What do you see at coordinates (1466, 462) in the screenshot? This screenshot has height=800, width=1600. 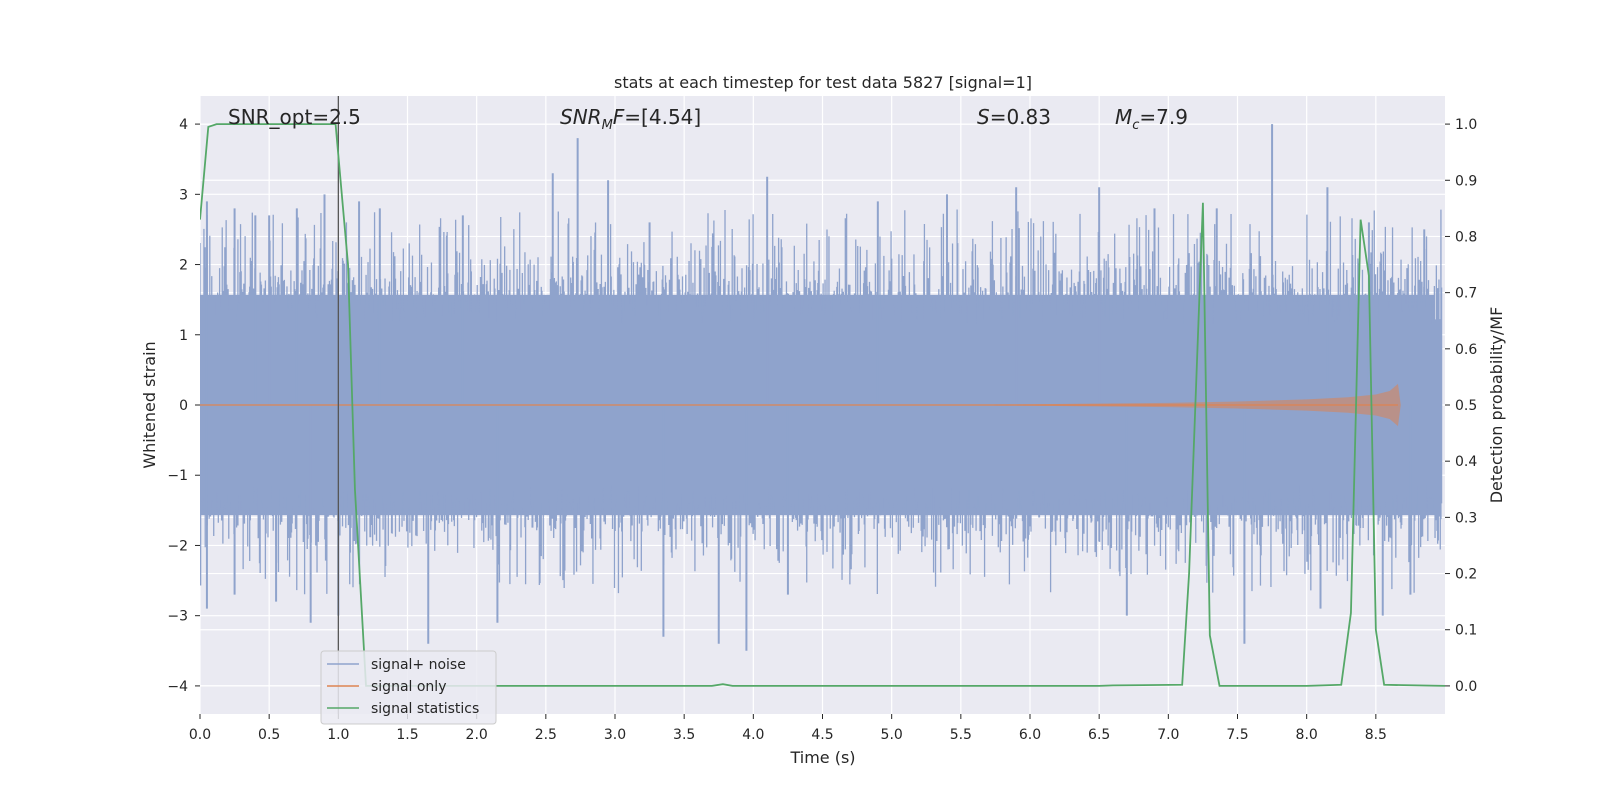 I see `y-tick-label-right: 0.4` at bounding box center [1466, 462].